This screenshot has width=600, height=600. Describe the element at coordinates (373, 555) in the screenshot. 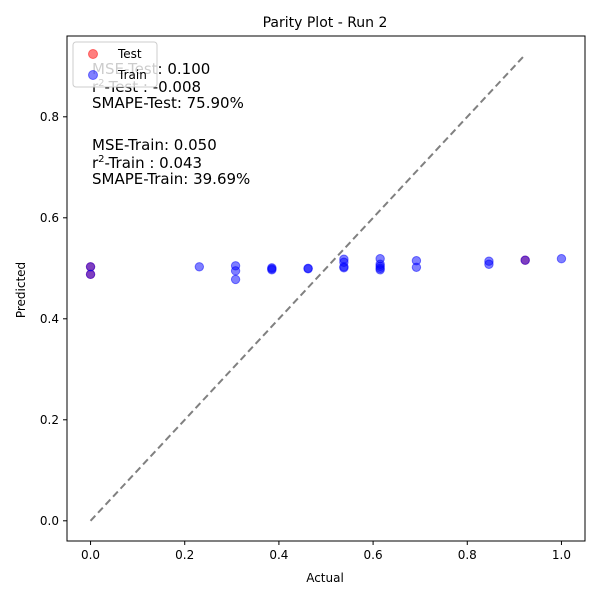

I see `x-tick-label: 0.6` at that location.